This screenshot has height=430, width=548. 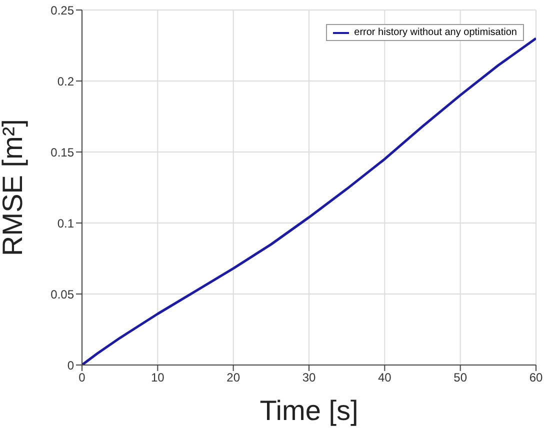 I want to click on x-tick-label: 60, so click(x=536, y=377).